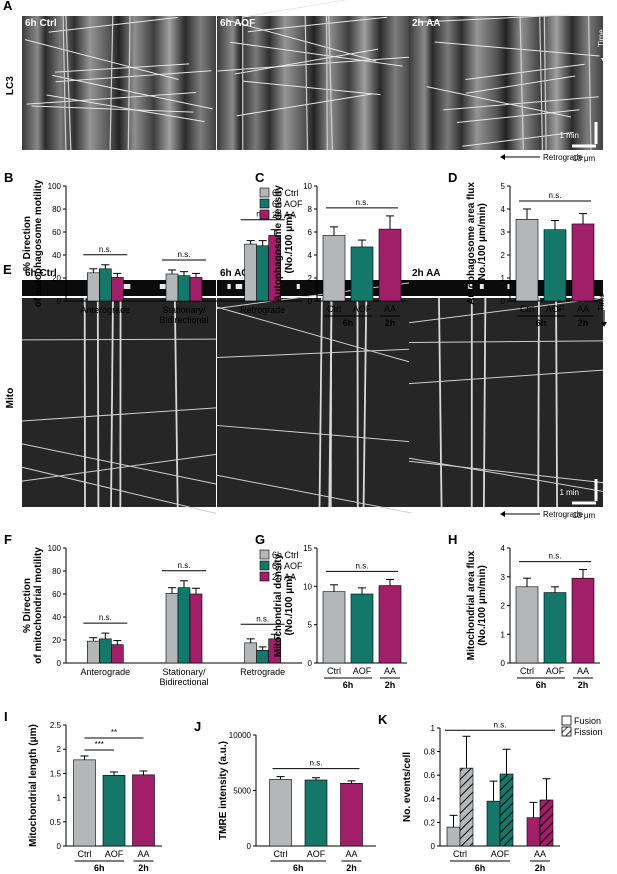 This screenshot has width=617, height=874. I want to click on scale-bar-time-label: 1 min, so click(569, 492).